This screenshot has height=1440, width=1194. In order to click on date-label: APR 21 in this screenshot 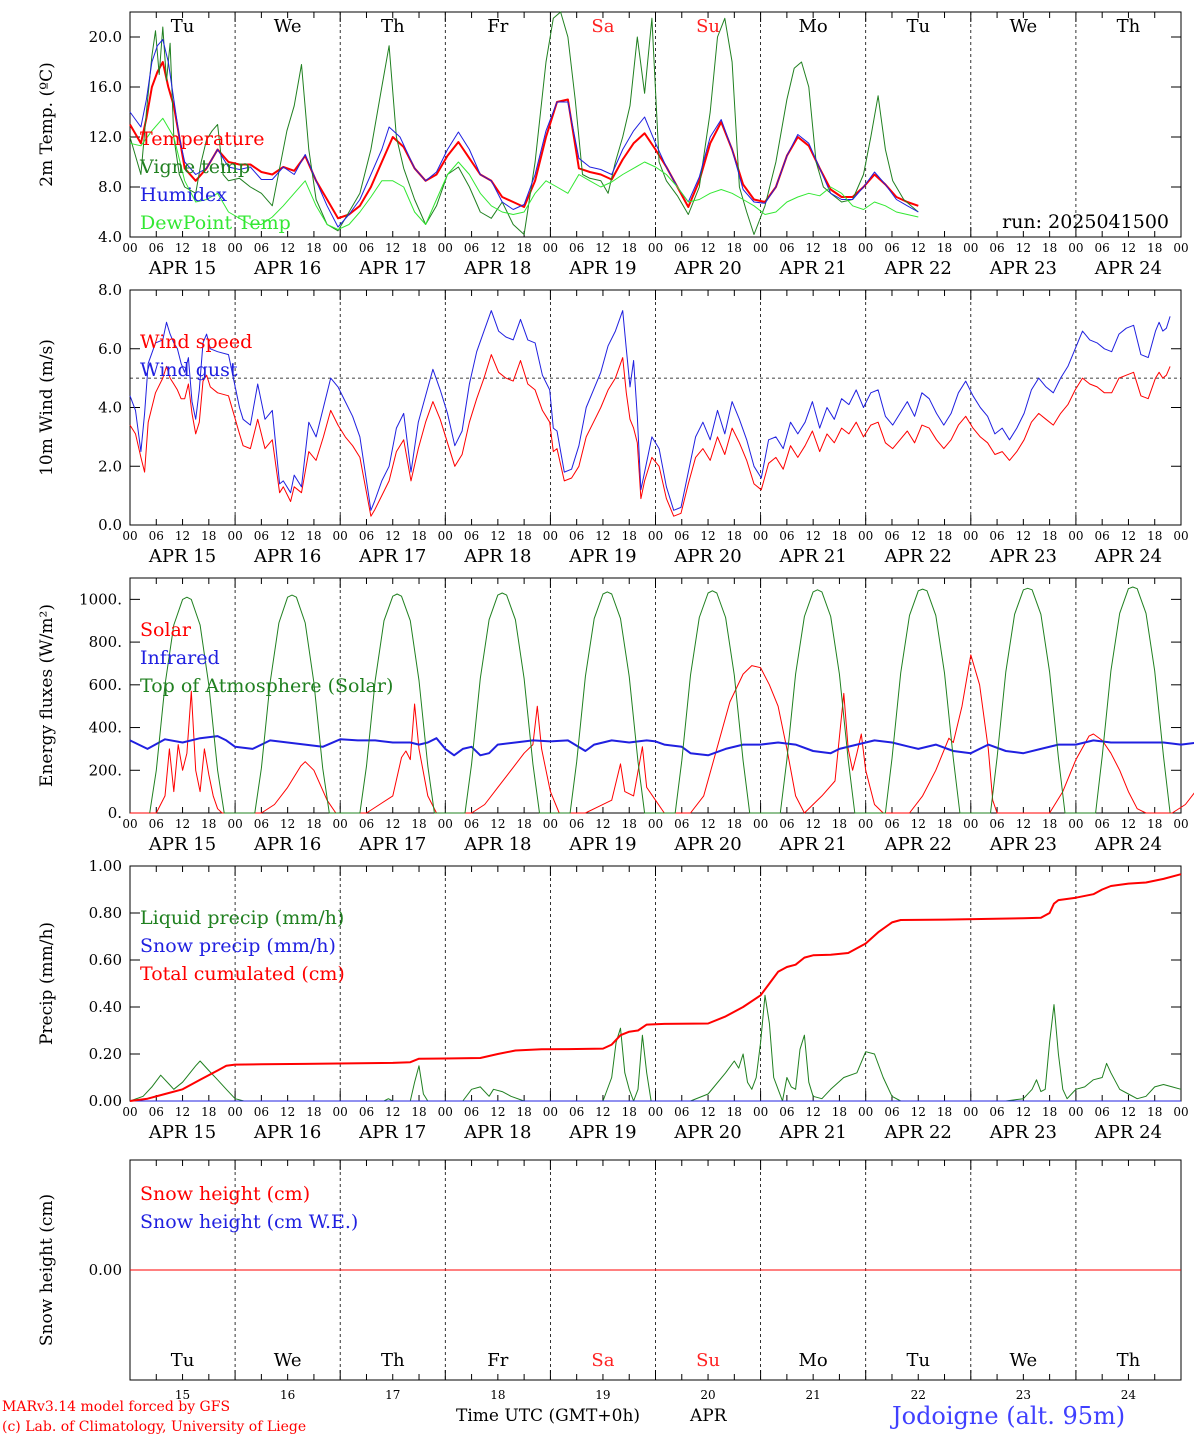, I will do `click(813, 556)`.